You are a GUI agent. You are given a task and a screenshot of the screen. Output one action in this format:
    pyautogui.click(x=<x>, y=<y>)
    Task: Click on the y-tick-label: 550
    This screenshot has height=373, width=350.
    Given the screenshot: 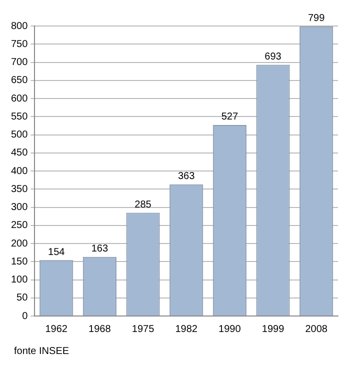 What is the action you would take?
    pyautogui.click(x=19, y=116)
    